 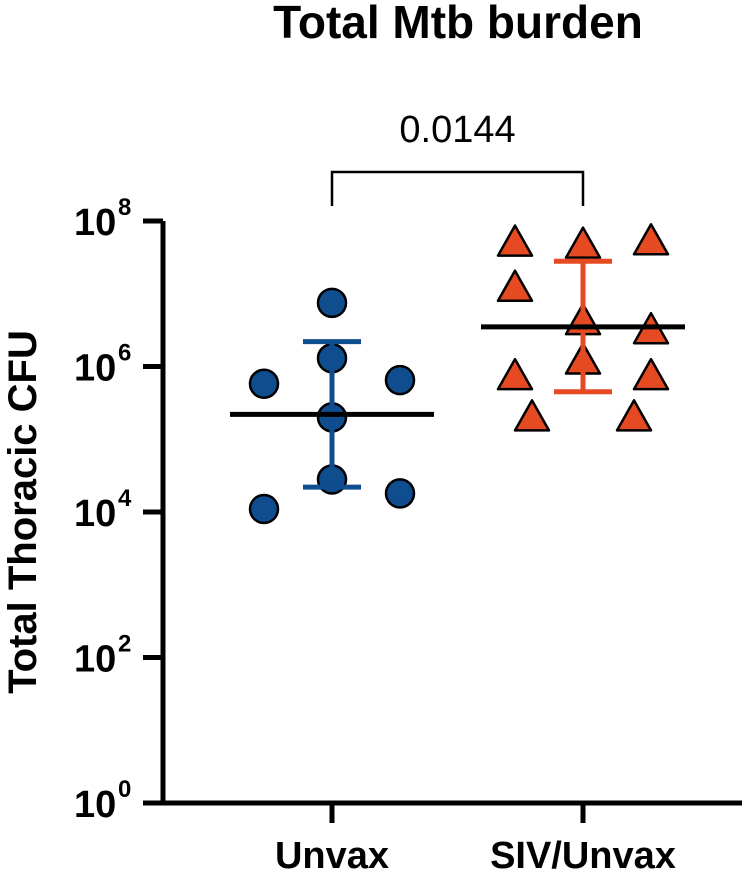 What do you see at coordinates (332, 854) in the screenshot?
I see `x-category-label: Unvax` at bounding box center [332, 854].